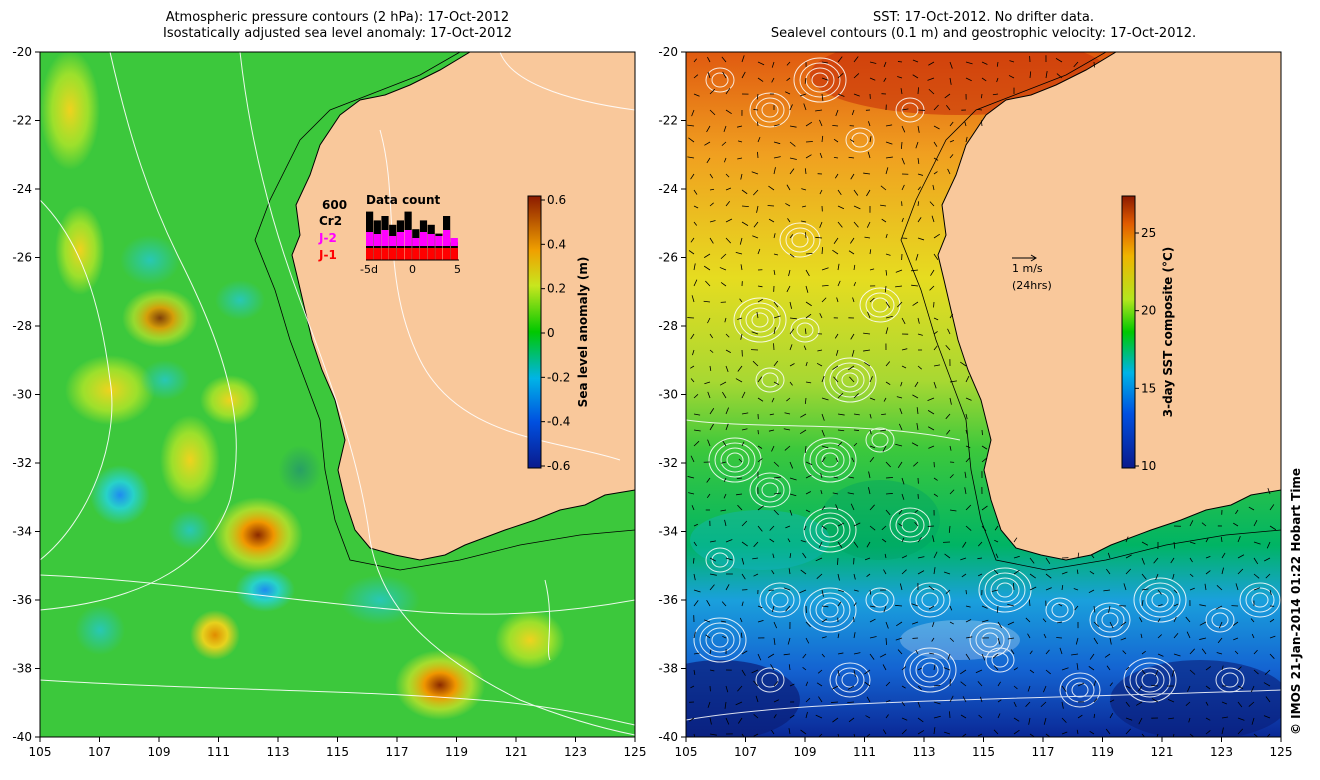  I want to click on velocity-scale: 1 m/s (24hrs), so click(1032, 273).